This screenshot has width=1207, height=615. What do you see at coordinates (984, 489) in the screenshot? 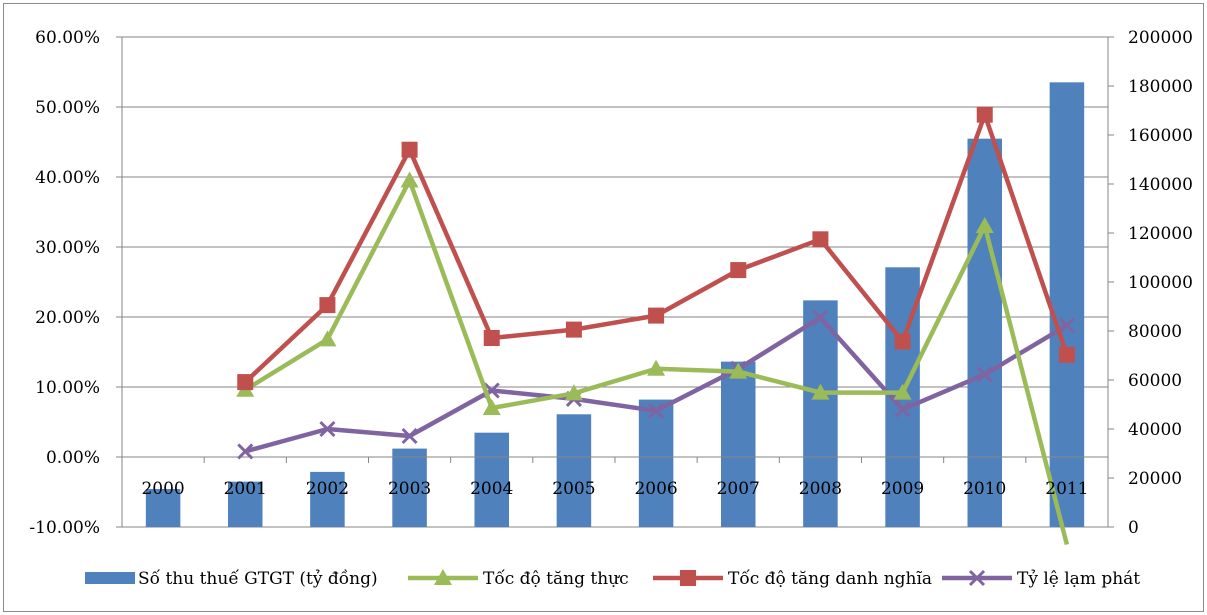
I see `category-label: 2010` at bounding box center [984, 489].